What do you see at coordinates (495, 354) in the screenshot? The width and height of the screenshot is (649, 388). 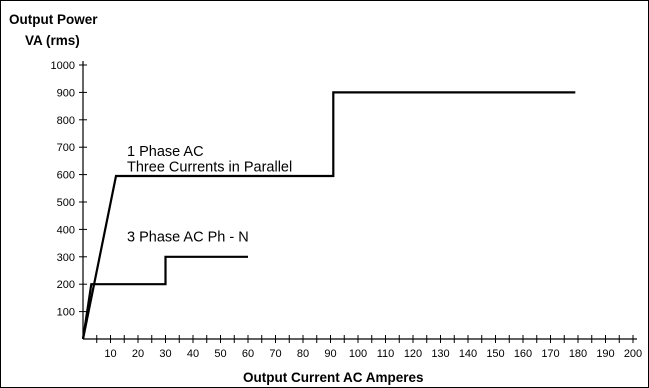 I see `x-tick-label: 150` at bounding box center [495, 354].